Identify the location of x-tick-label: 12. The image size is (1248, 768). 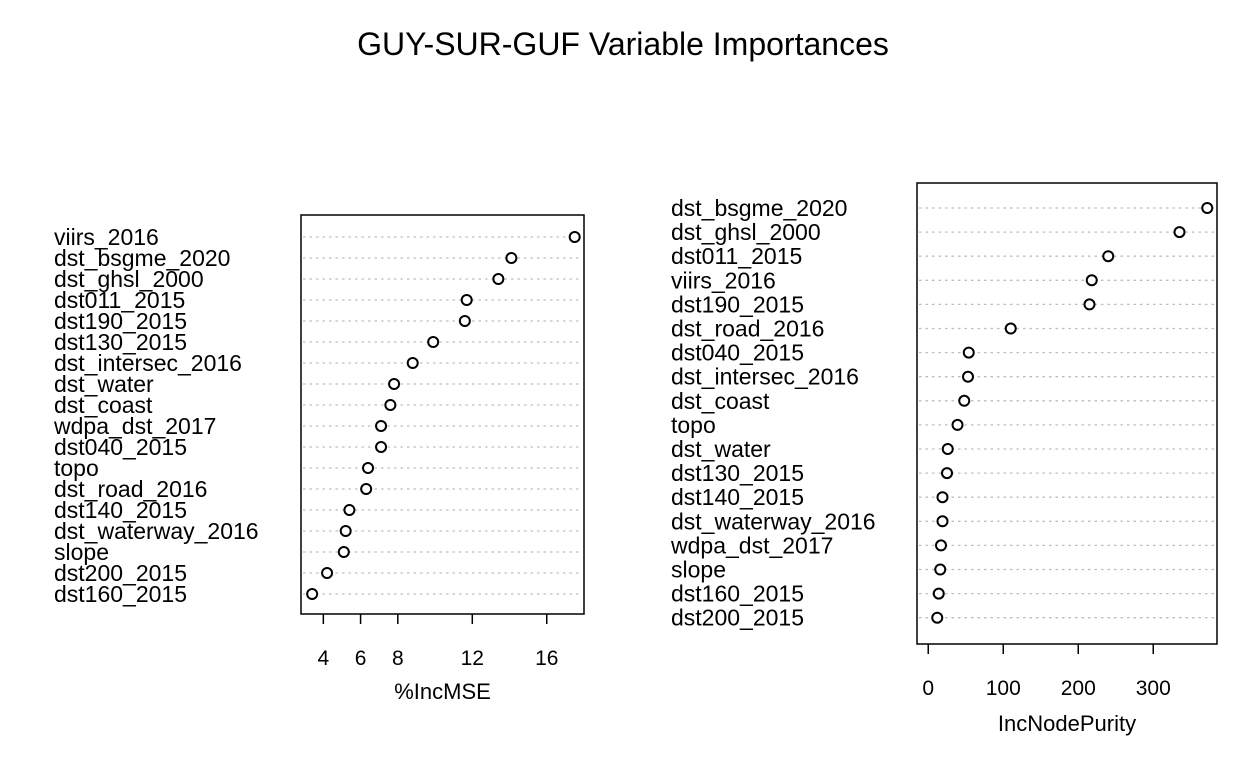
(472, 658).